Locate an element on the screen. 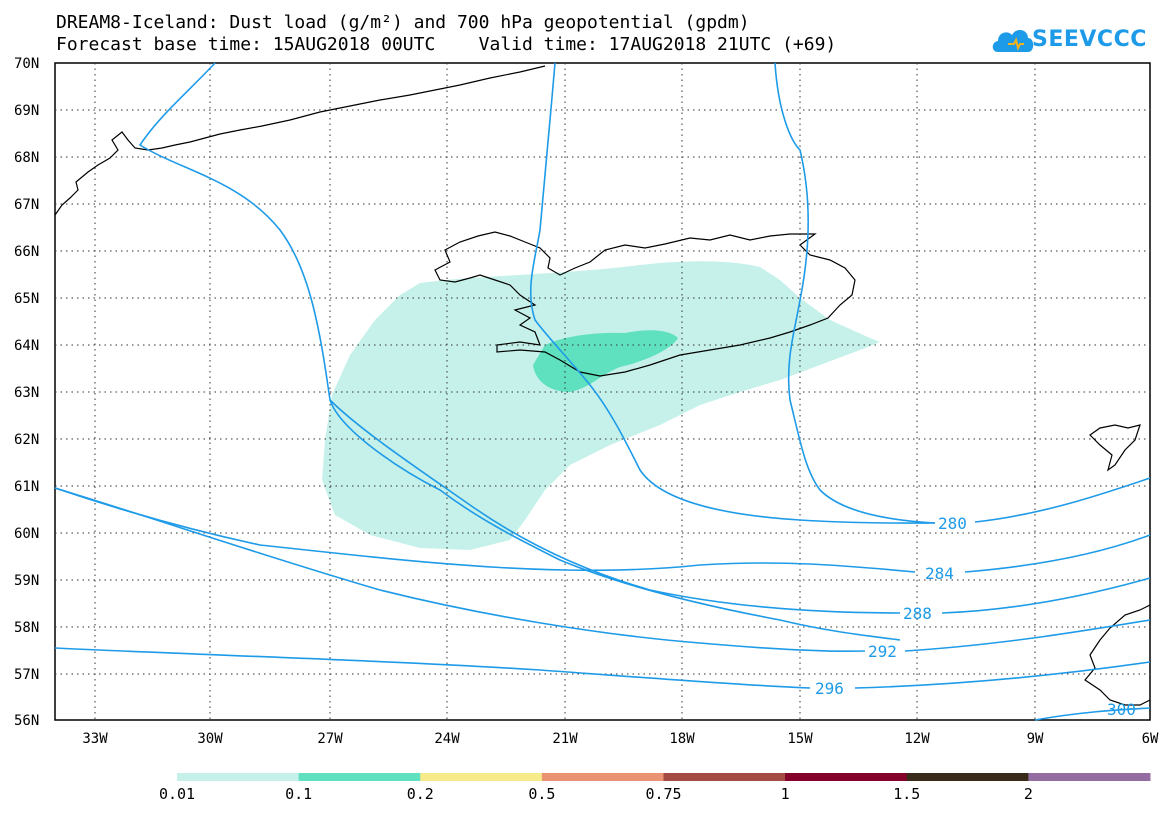 This screenshot has width=1175, height=815. contour-label-280: 280 is located at coordinates (952, 523).